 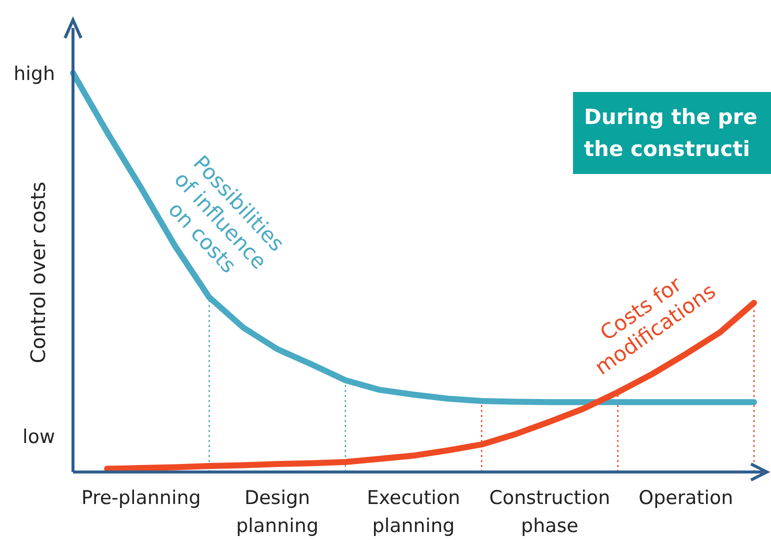 I want to click on x-tick-label: Construction phase, so click(x=549, y=512).